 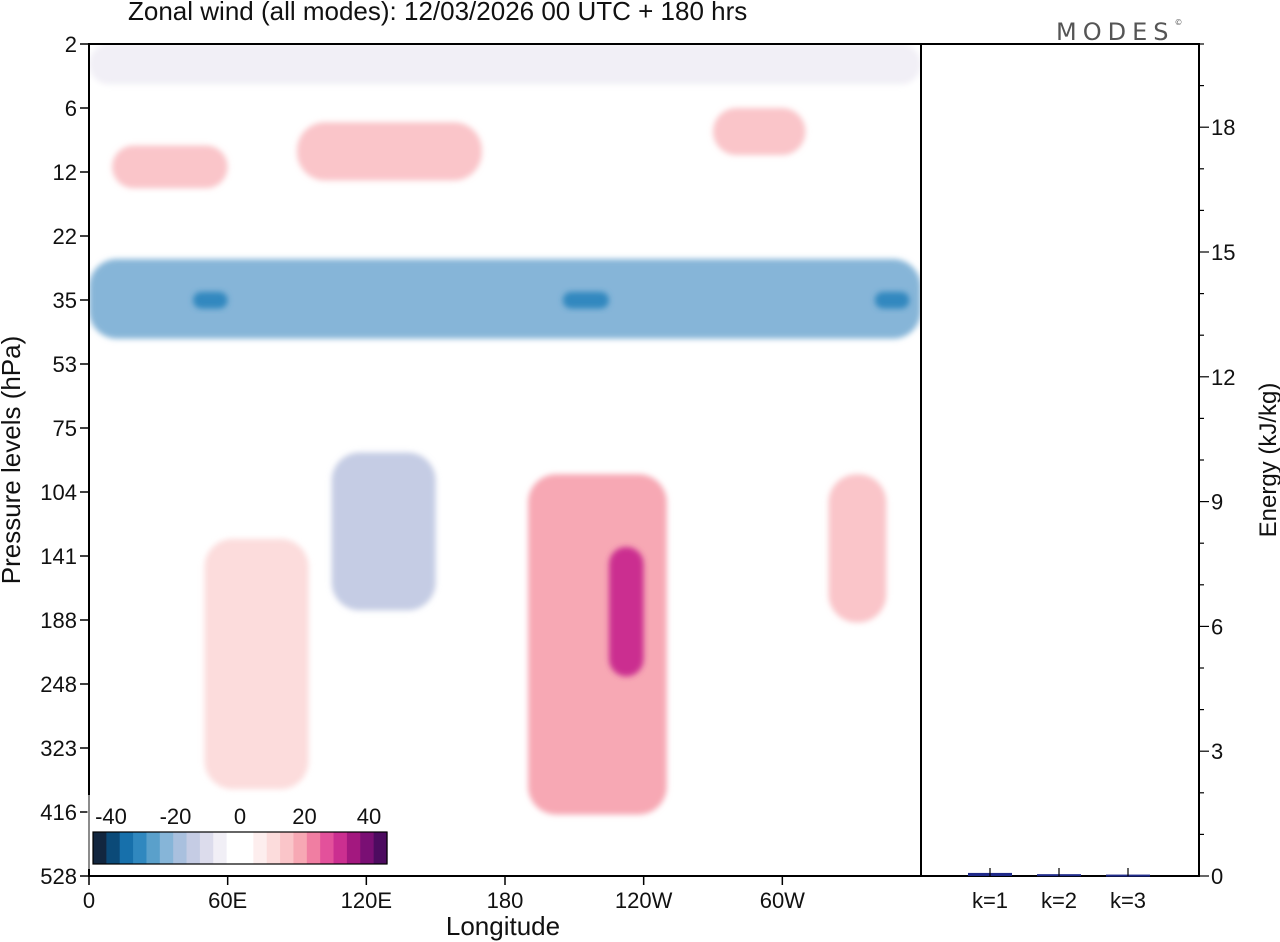 What do you see at coordinates (644, 900) in the screenshot?
I see `x-tick-label: 120W` at bounding box center [644, 900].